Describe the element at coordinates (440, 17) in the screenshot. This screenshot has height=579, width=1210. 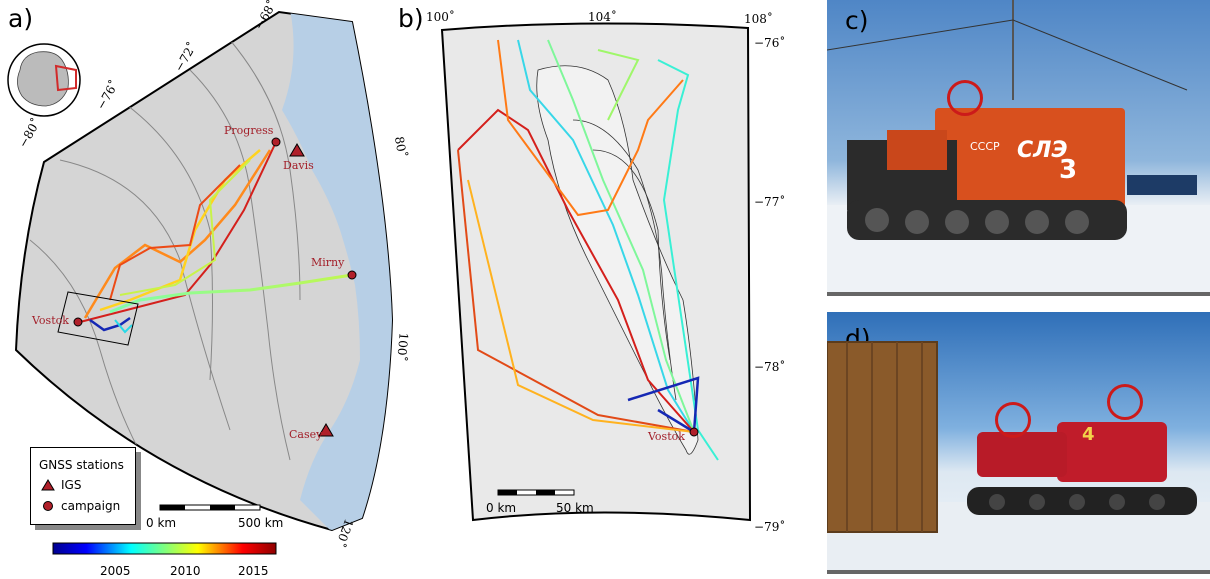
I see `lon-tick-b-1: 100˚` at that location.